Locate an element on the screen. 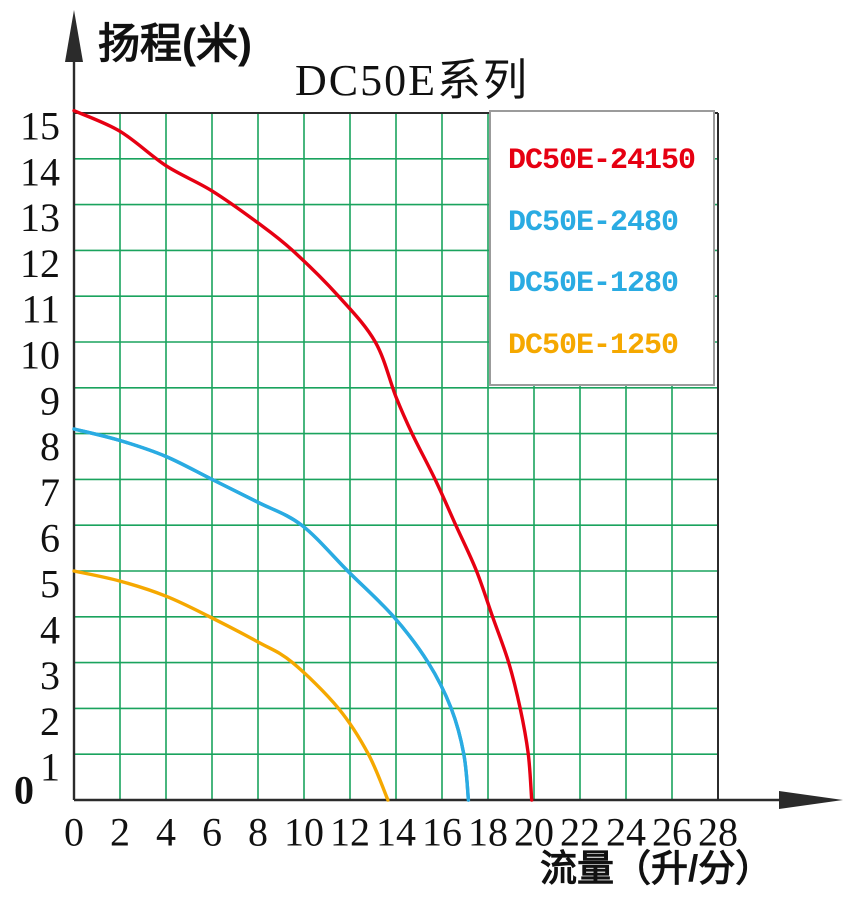 The image size is (851, 901). x-tick-label: 26 is located at coordinates (672, 832).